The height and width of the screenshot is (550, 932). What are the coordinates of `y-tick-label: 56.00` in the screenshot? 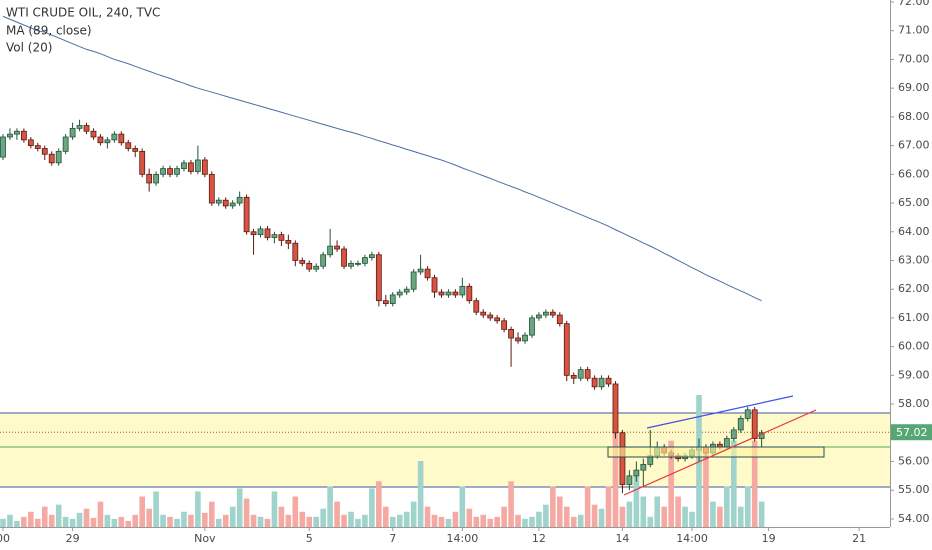 It's located at (914, 461).